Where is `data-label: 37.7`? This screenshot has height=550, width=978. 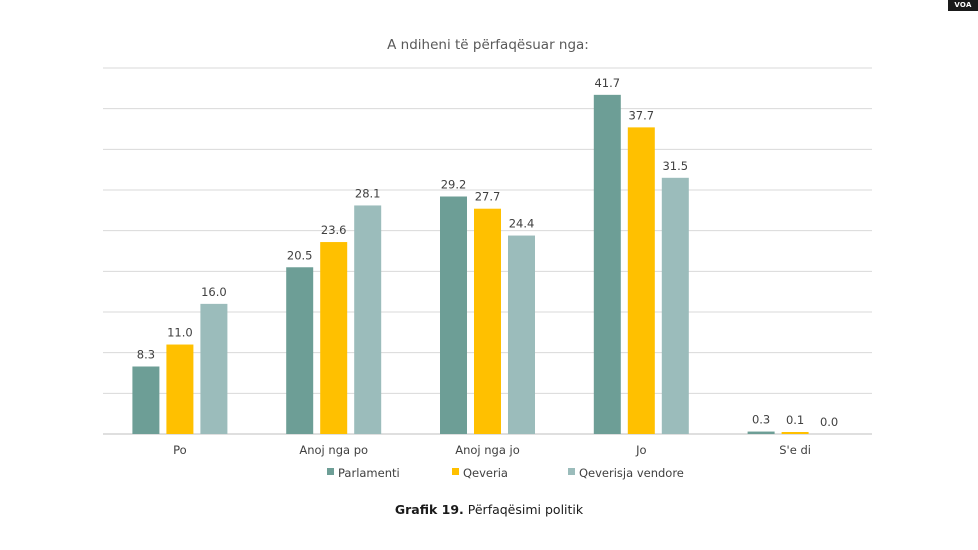
data-label: 37.7 is located at coordinates (641, 115).